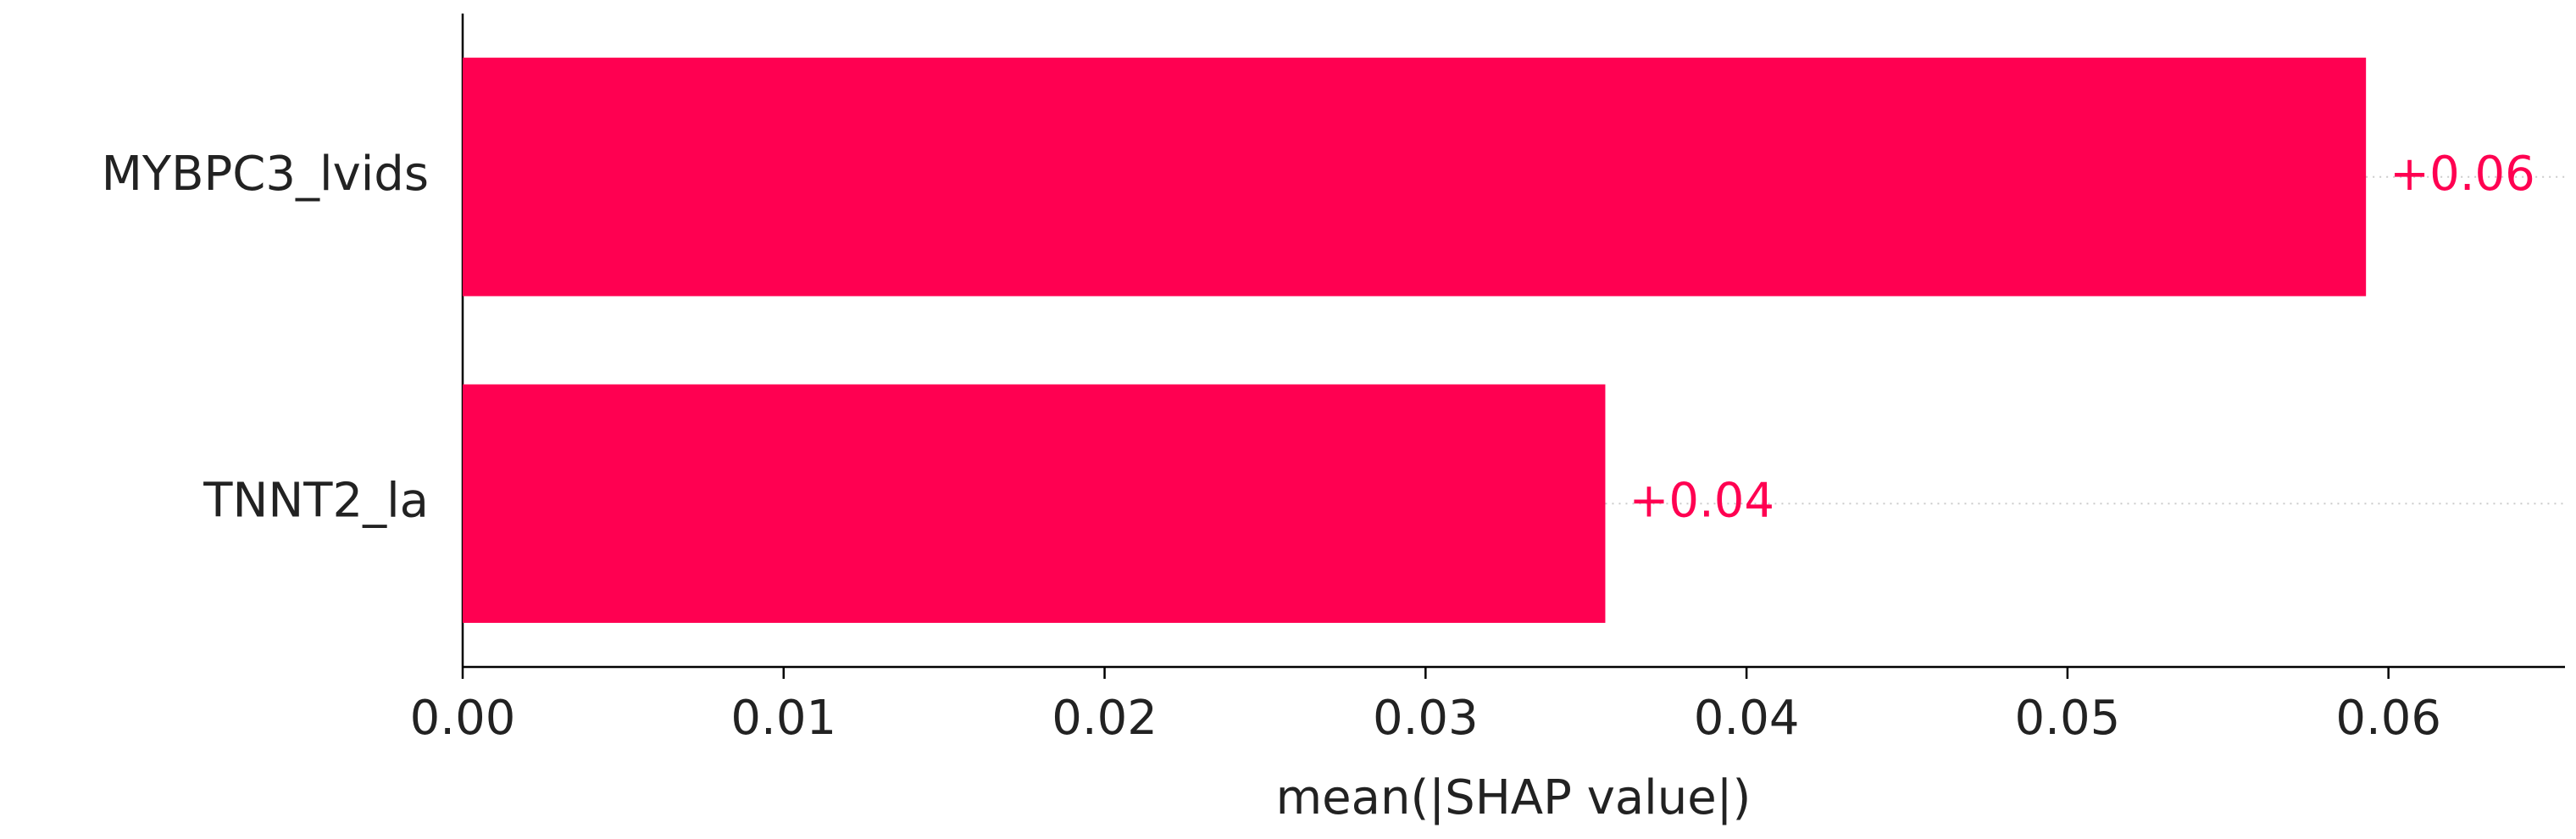 Image resolution: width=2576 pixels, height=839 pixels. Describe the element at coordinates (316, 500) in the screenshot. I see `y-tick-label: TNNT2_la` at that location.